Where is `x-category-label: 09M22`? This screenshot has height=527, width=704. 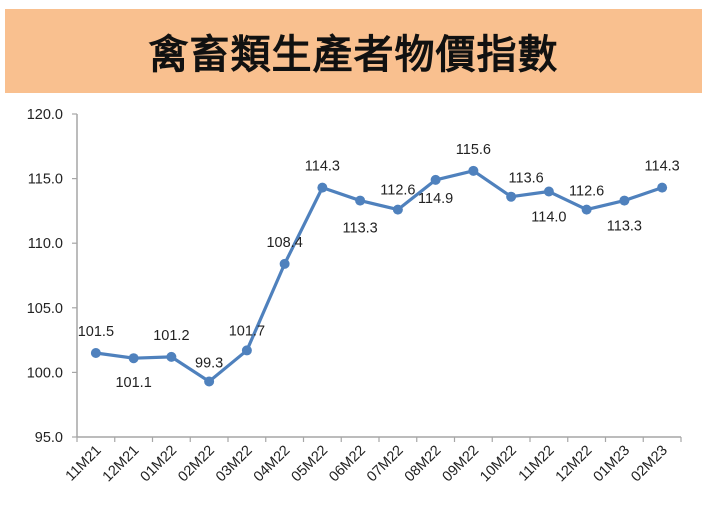 x-category-label: 09M22 is located at coordinates (461, 464).